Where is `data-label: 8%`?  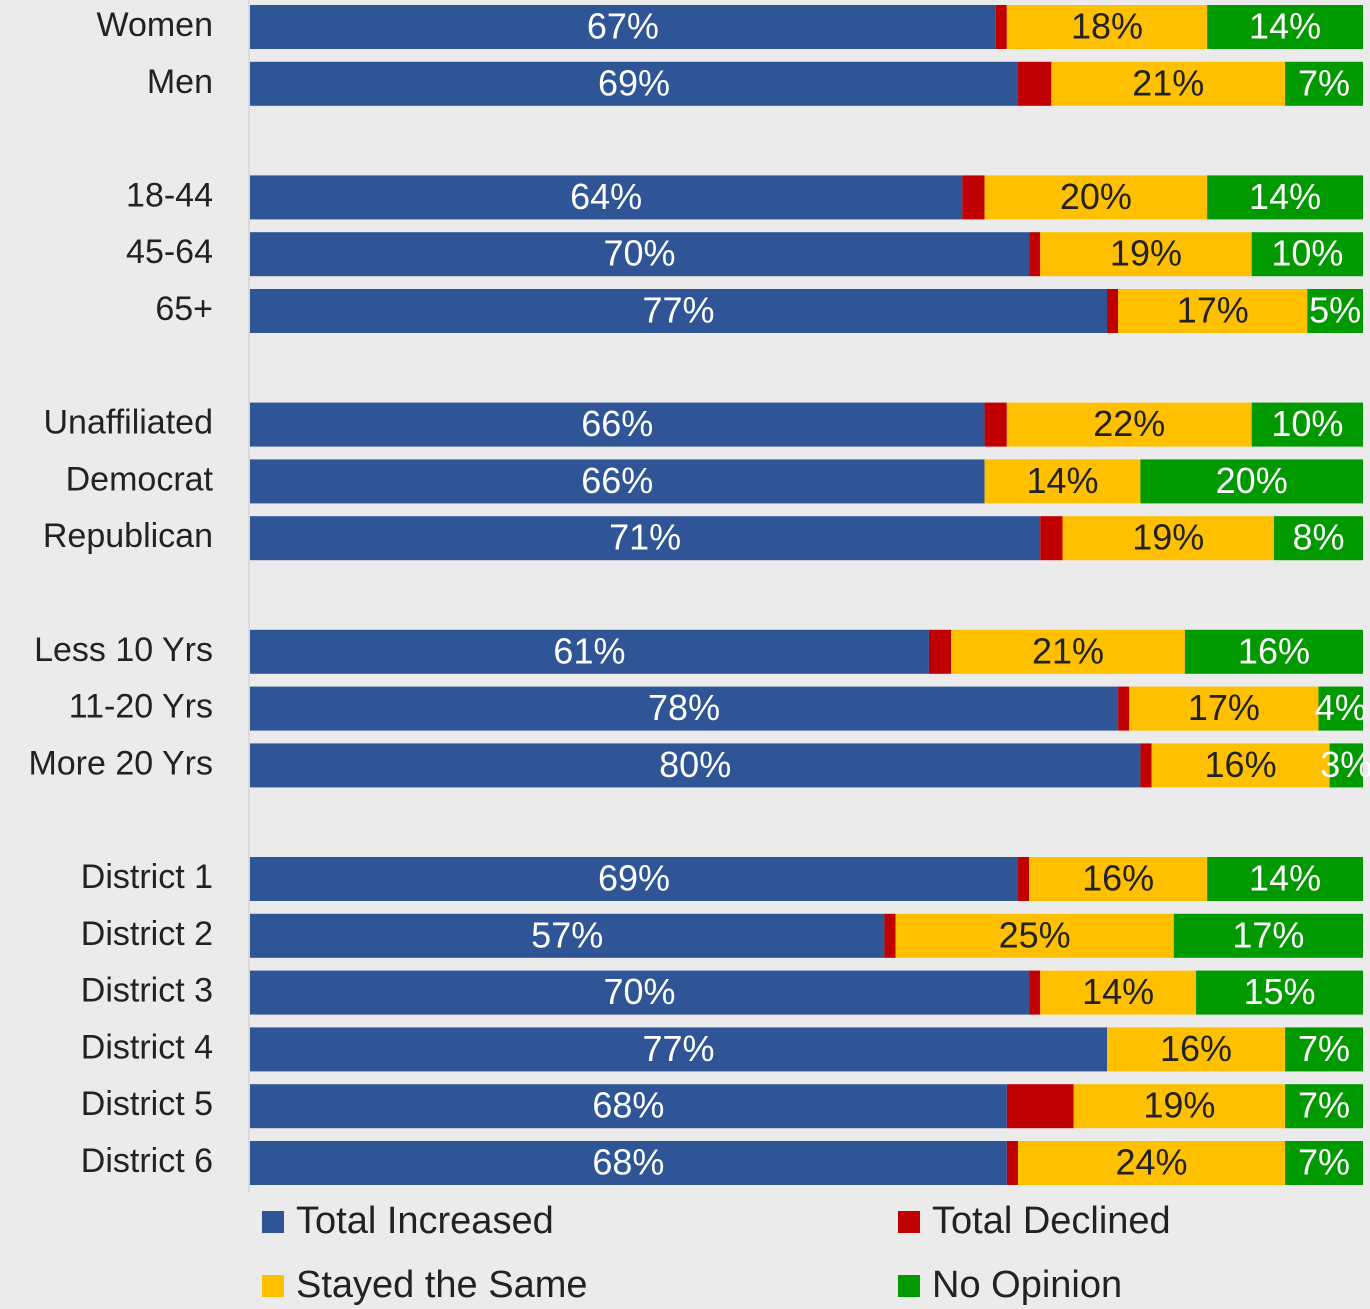 data-label: 8% is located at coordinates (1318, 537).